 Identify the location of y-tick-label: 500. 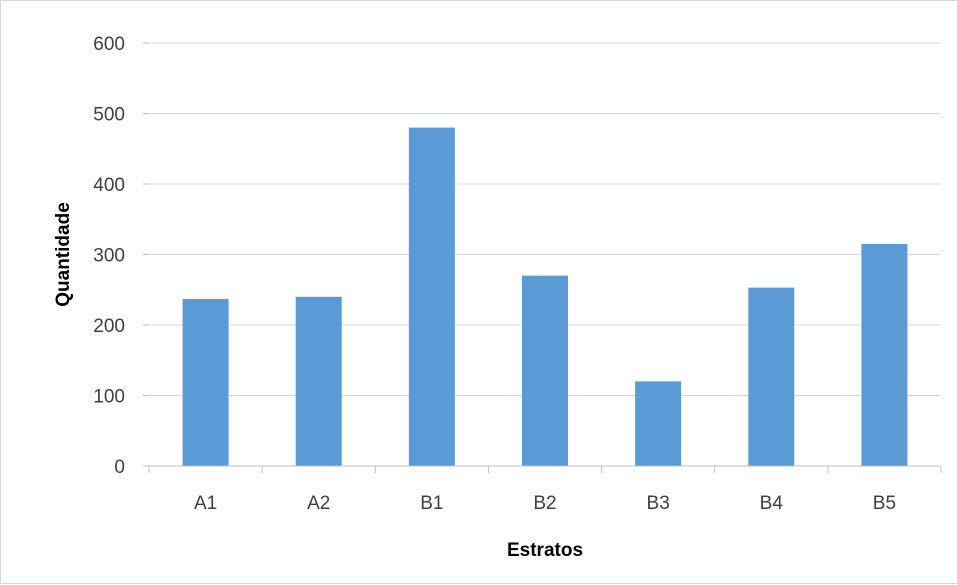
(109, 115).